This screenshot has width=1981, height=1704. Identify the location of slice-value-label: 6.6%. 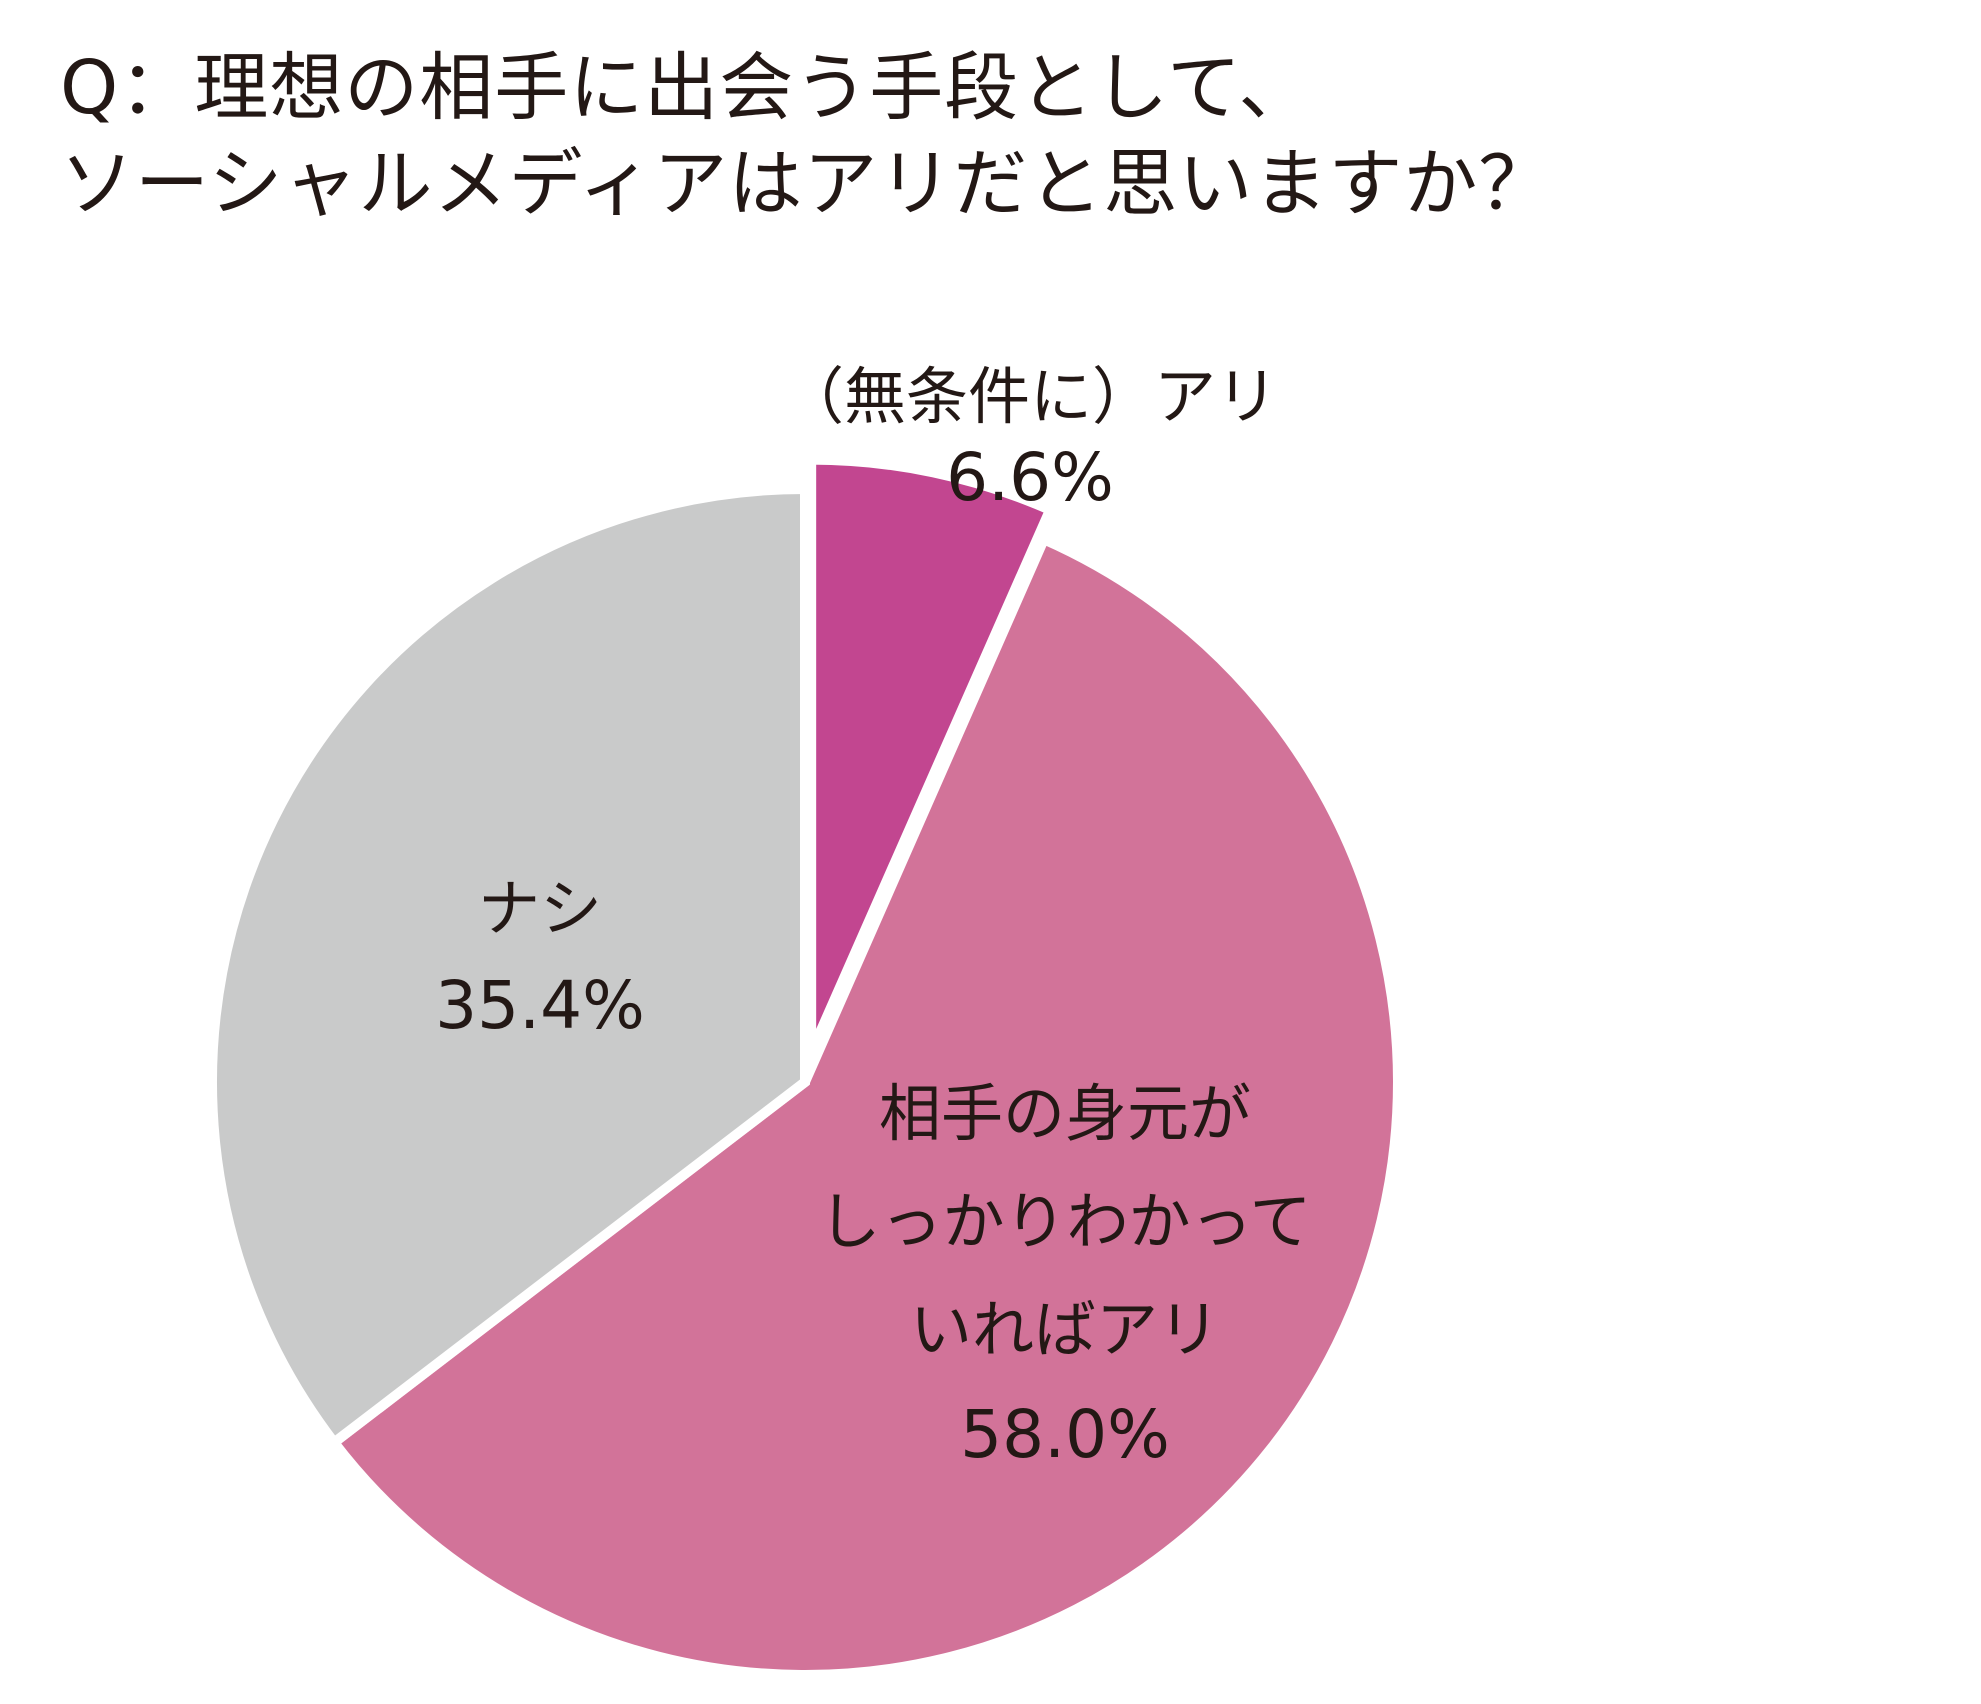
(1030, 477).